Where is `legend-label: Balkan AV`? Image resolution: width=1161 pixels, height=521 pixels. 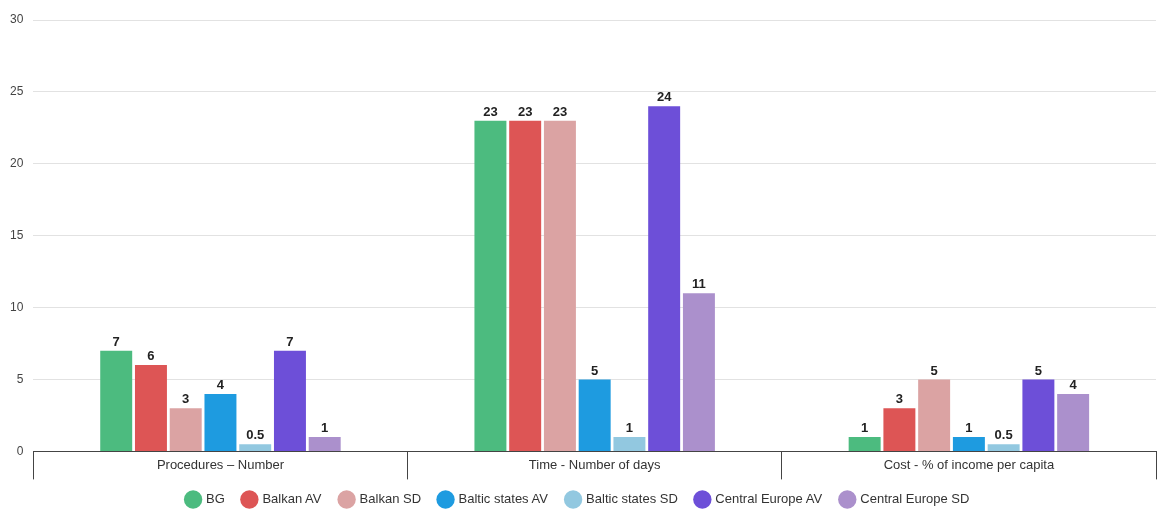 legend-label: Balkan AV is located at coordinates (292, 499).